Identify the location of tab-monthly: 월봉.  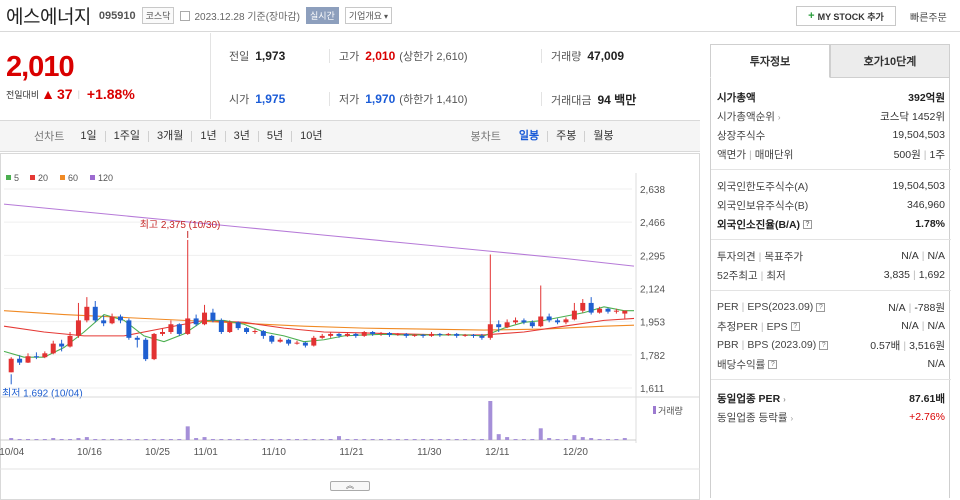
(602, 136).